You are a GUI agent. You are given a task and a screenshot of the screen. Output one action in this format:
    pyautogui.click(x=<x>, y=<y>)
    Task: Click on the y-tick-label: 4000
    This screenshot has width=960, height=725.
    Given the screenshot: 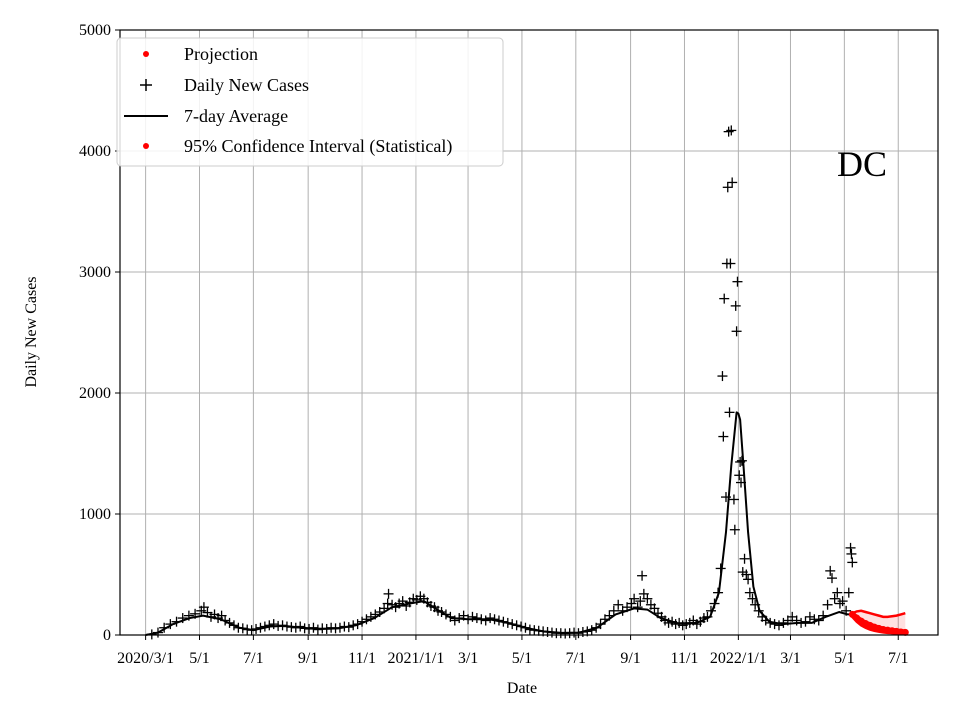 What is the action you would take?
    pyautogui.click(x=95, y=151)
    